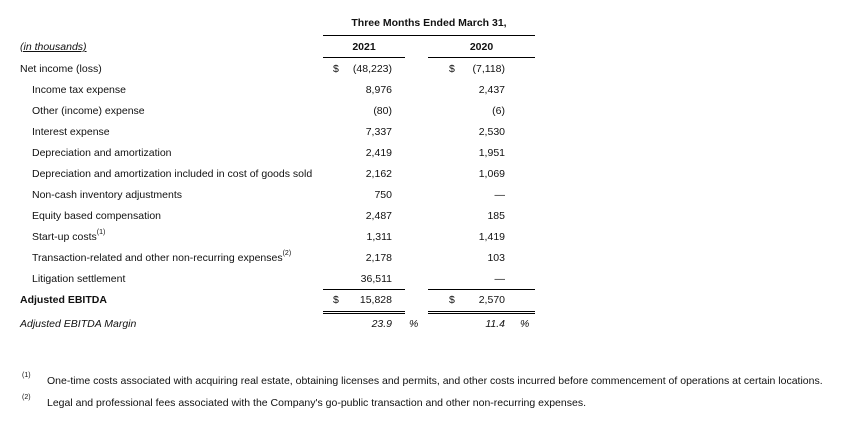 This screenshot has height=421, width=850. Describe the element at coordinates (382, 111) in the screenshot. I see `value-2021: (80)` at that location.